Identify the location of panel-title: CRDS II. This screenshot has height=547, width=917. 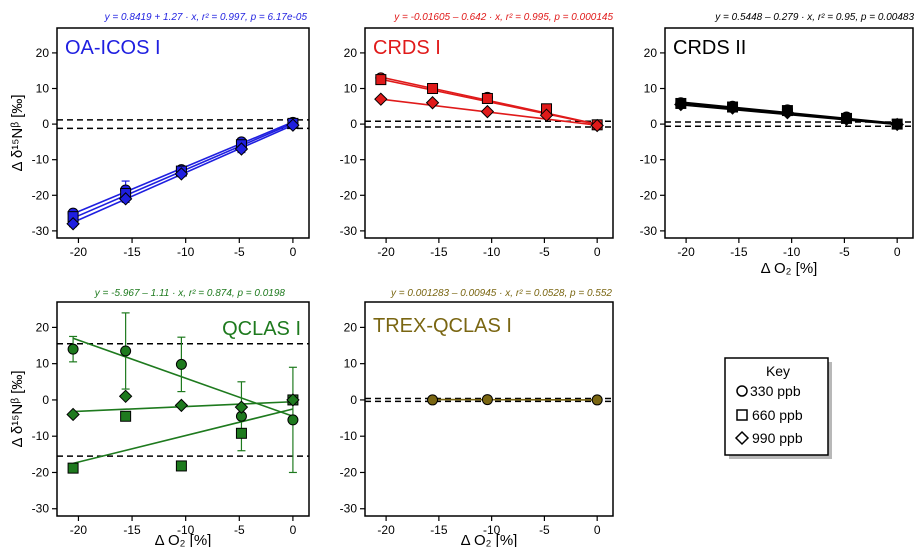
(709, 48).